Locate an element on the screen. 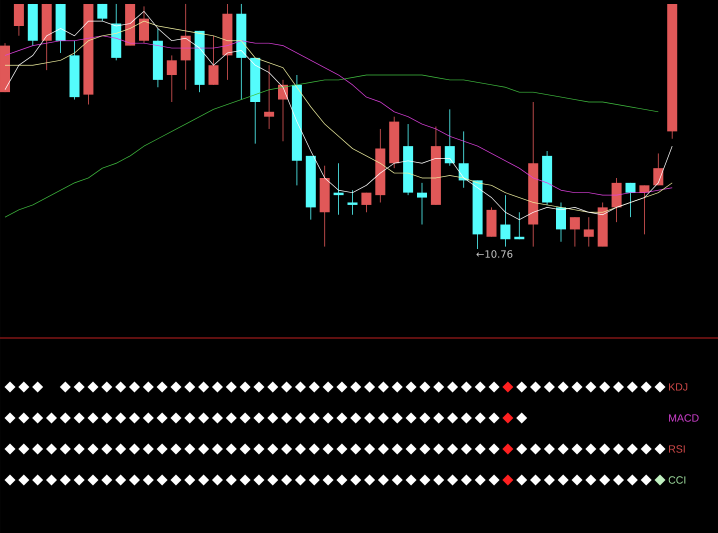 The width and height of the screenshot is (718, 533). text: CCI is located at coordinates (677, 480).